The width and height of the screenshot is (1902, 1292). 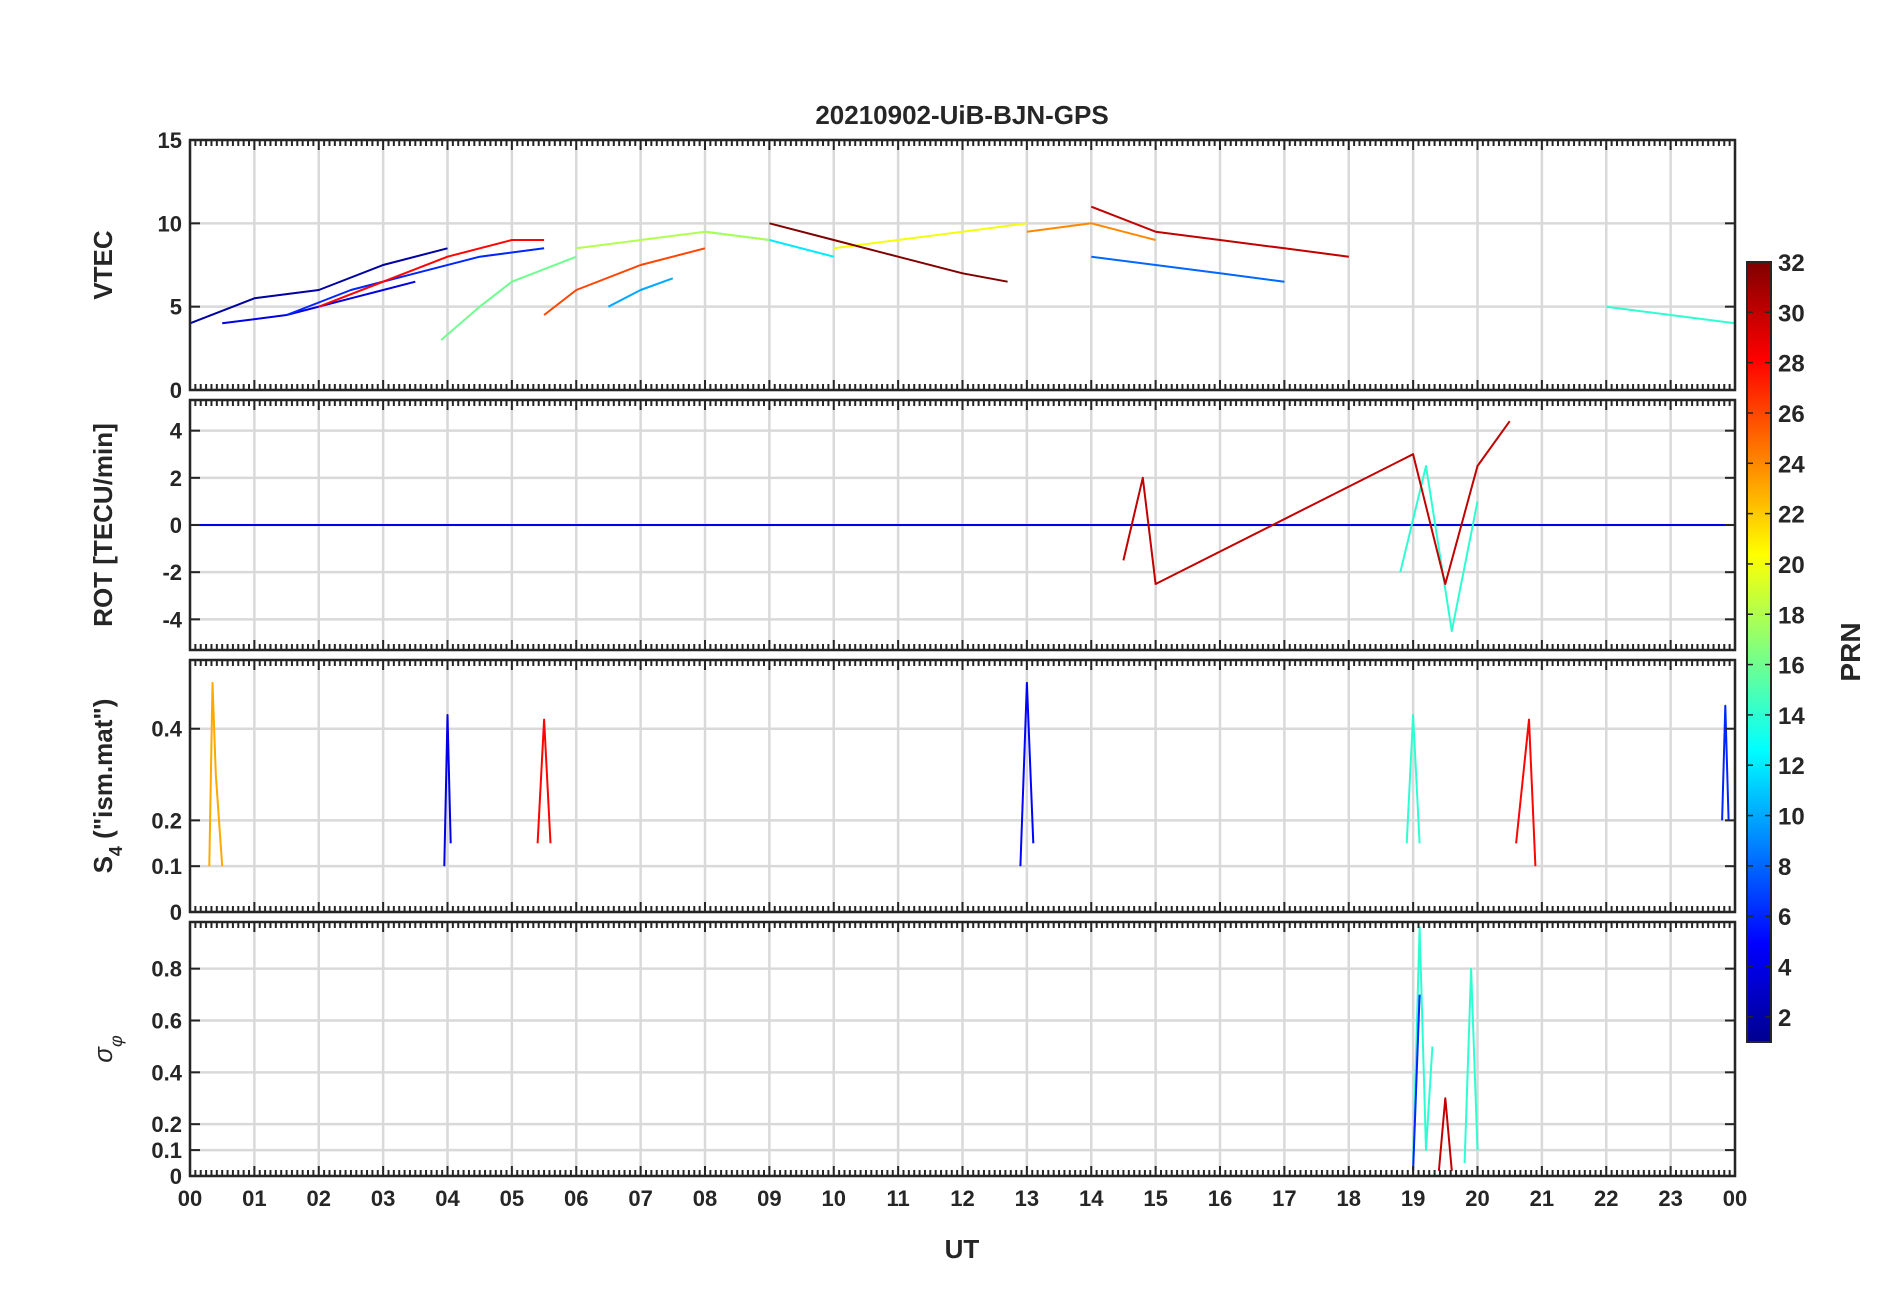 What do you see at coordinates (1477, 1198) in the screenshot?
I see `x-tick-label: 20` at bounding box center [1477, 1198].